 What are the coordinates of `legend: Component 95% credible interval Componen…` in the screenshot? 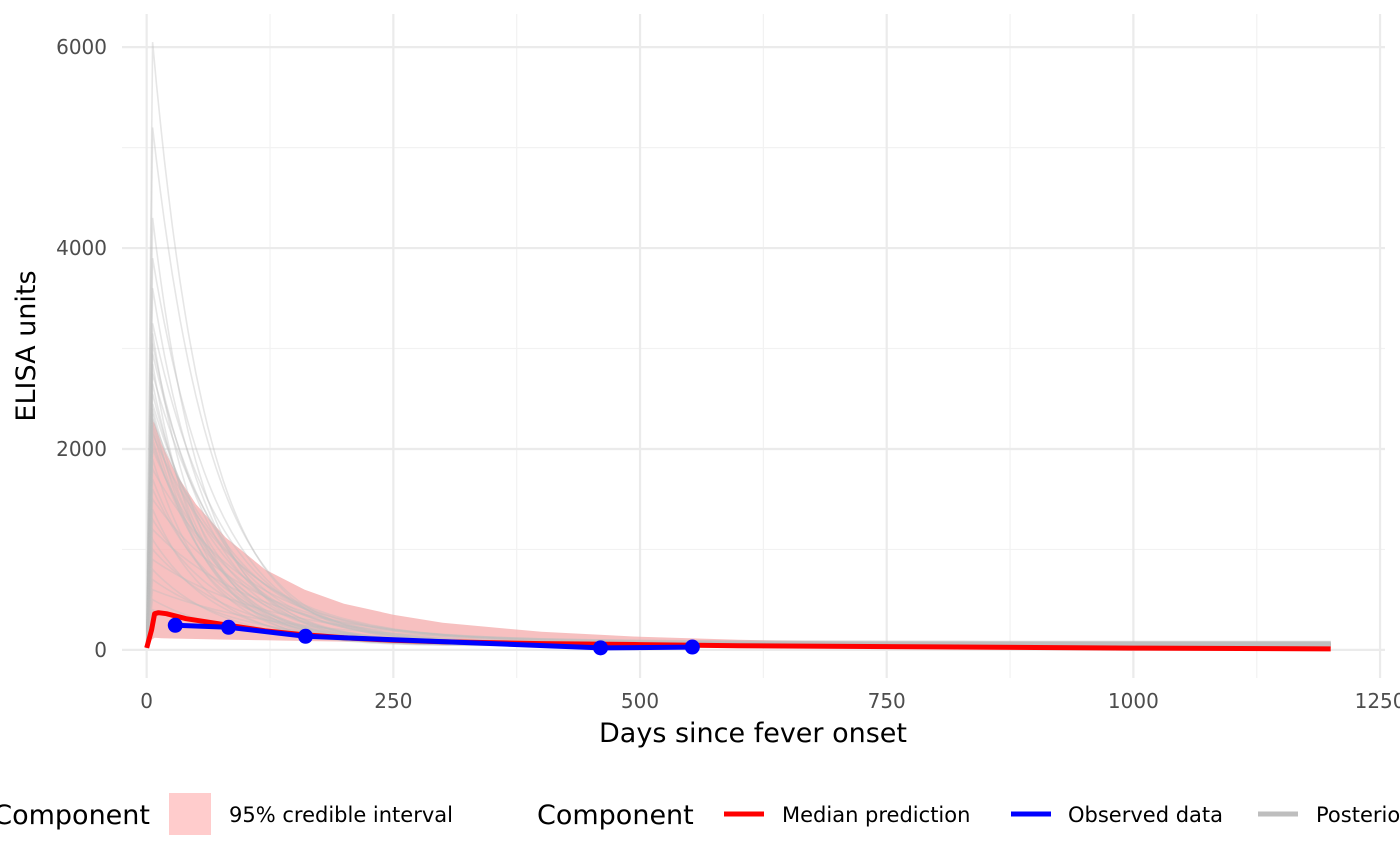 It's located at (700, 814).